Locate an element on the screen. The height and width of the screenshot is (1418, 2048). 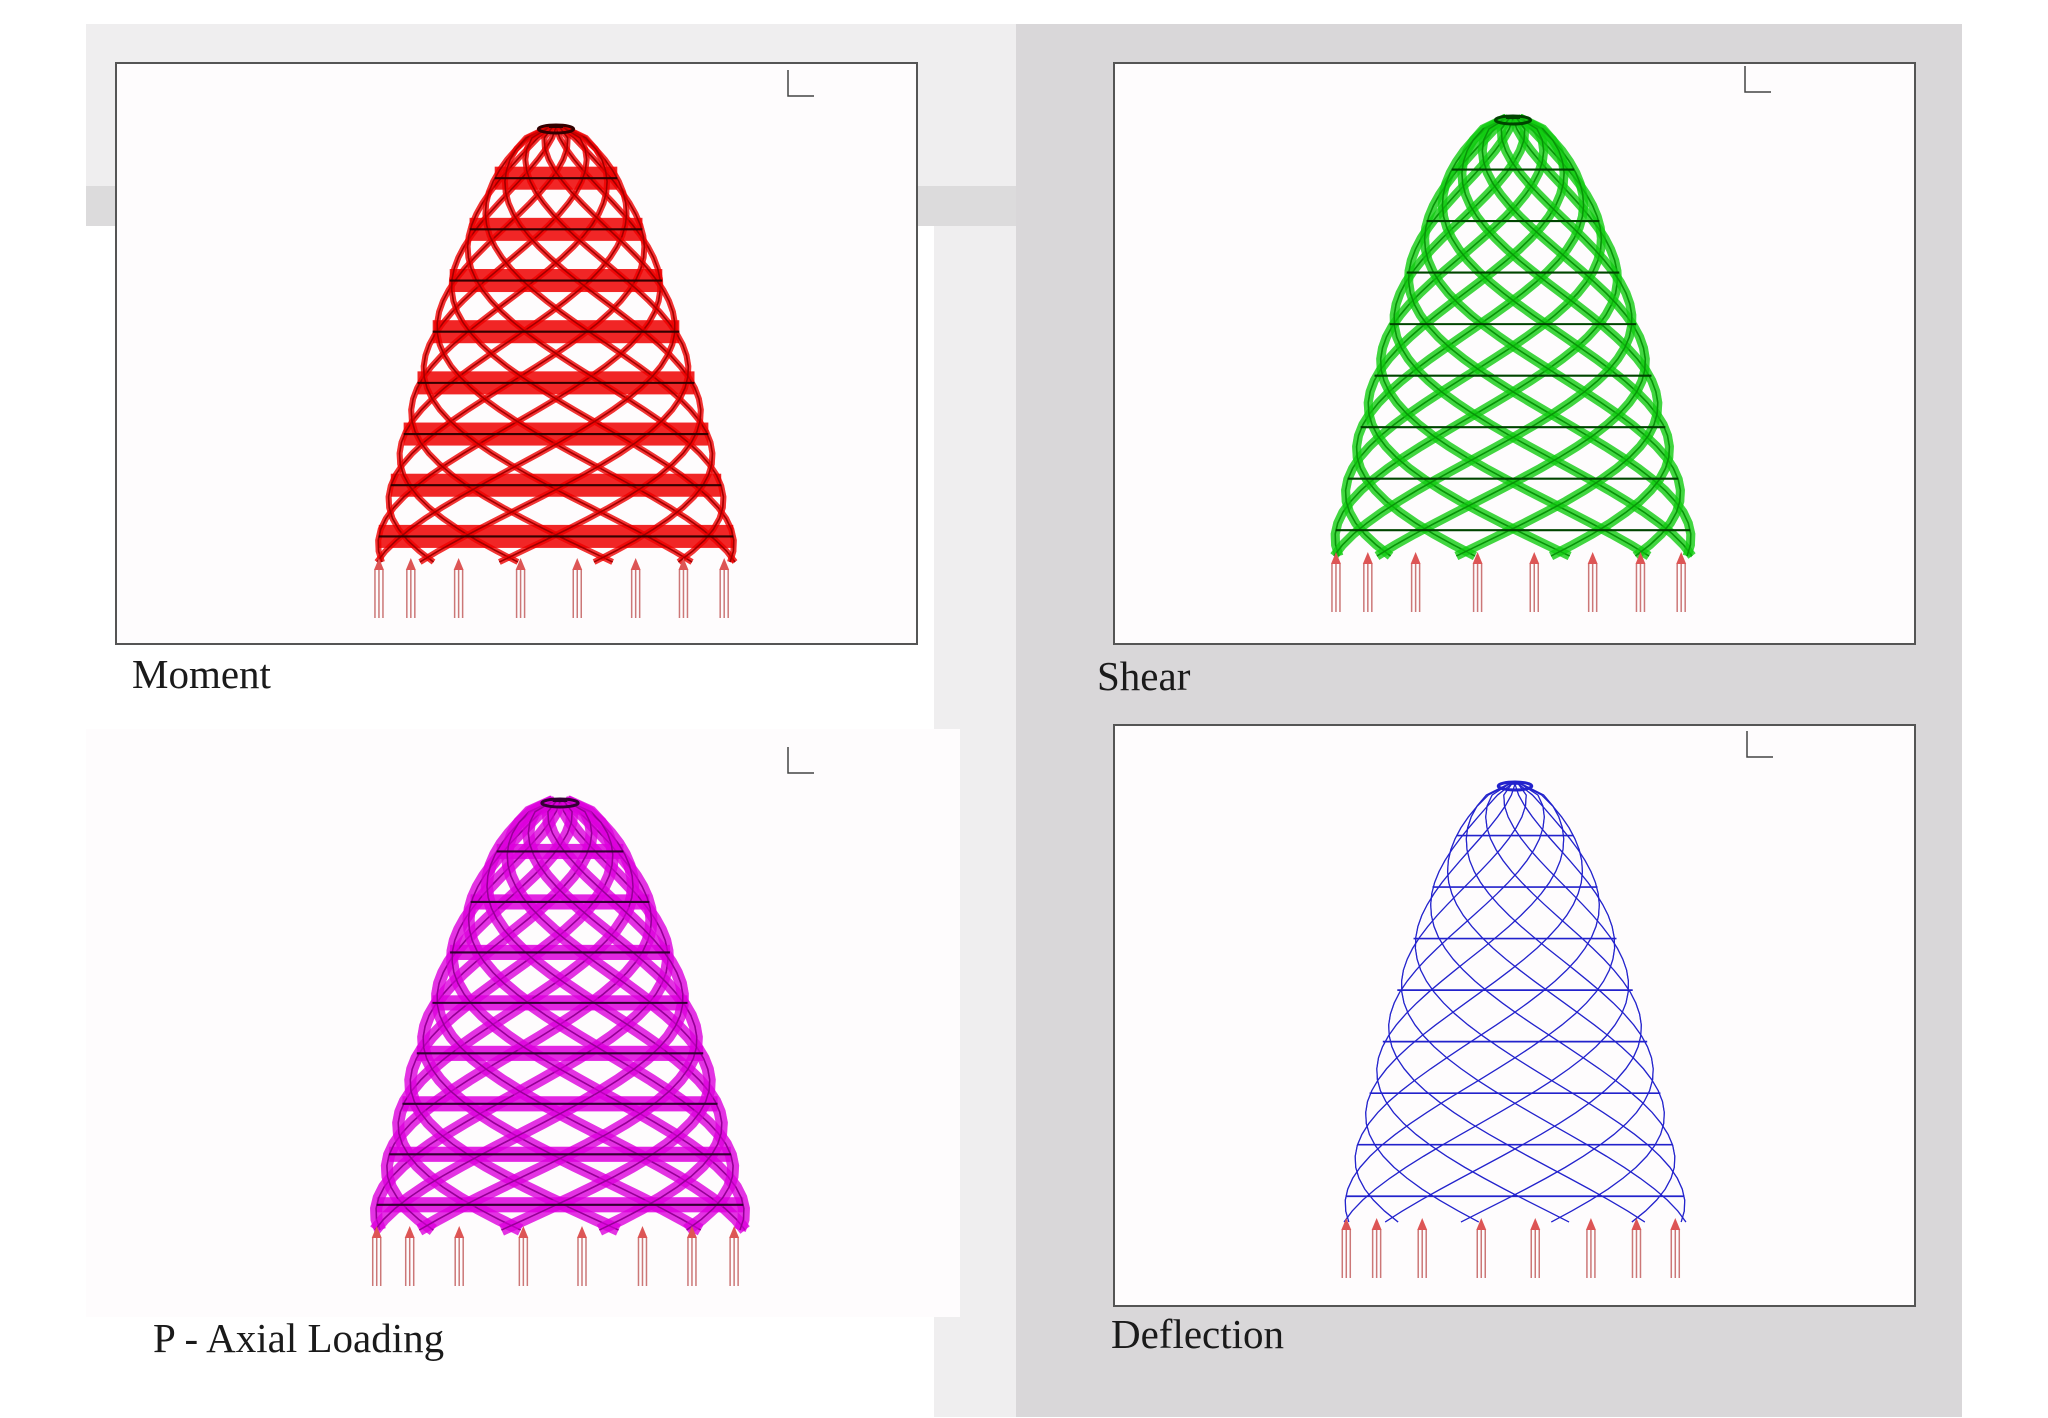
panel-caption: P - Axial Loading is located at coordinates (298, 1338).